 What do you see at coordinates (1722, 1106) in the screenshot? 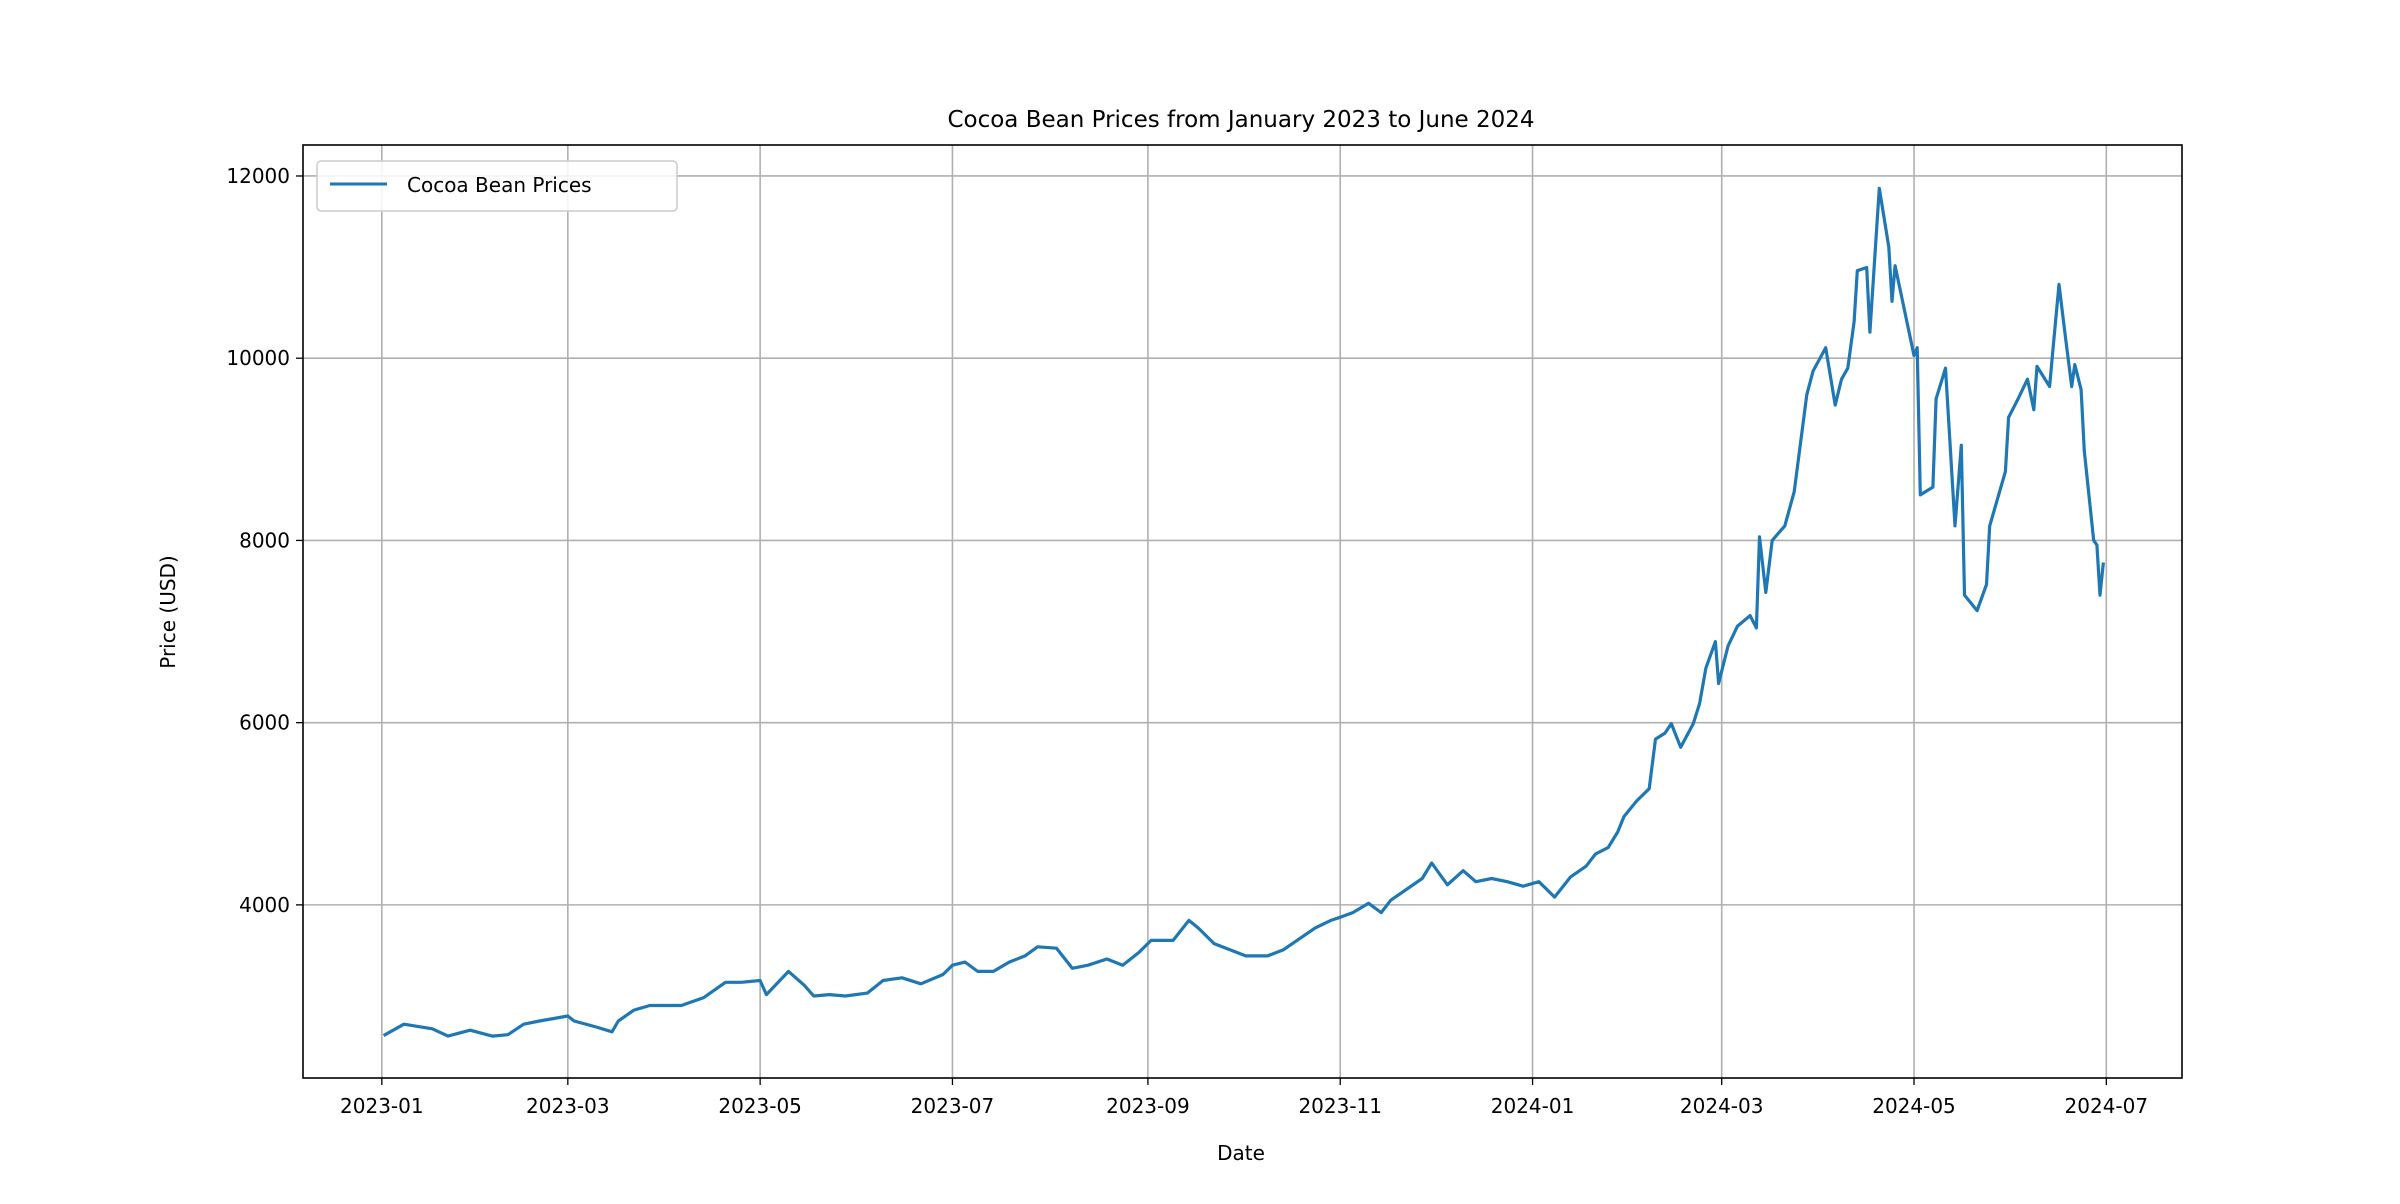
I see `x-tick-label: 2024-03` at bounding box center [1722, 1106].